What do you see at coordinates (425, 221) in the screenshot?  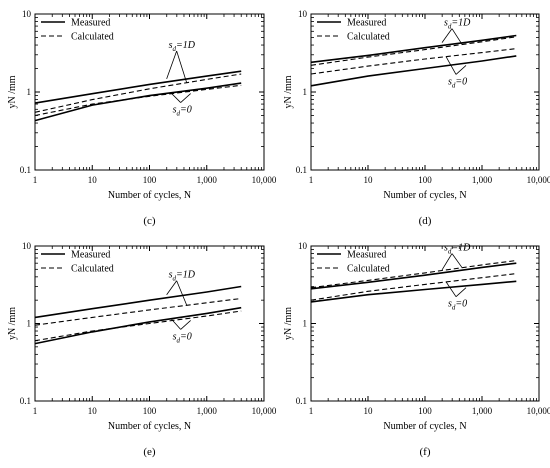 I see `panel-label: (d)` at bounding box center [425, 221].